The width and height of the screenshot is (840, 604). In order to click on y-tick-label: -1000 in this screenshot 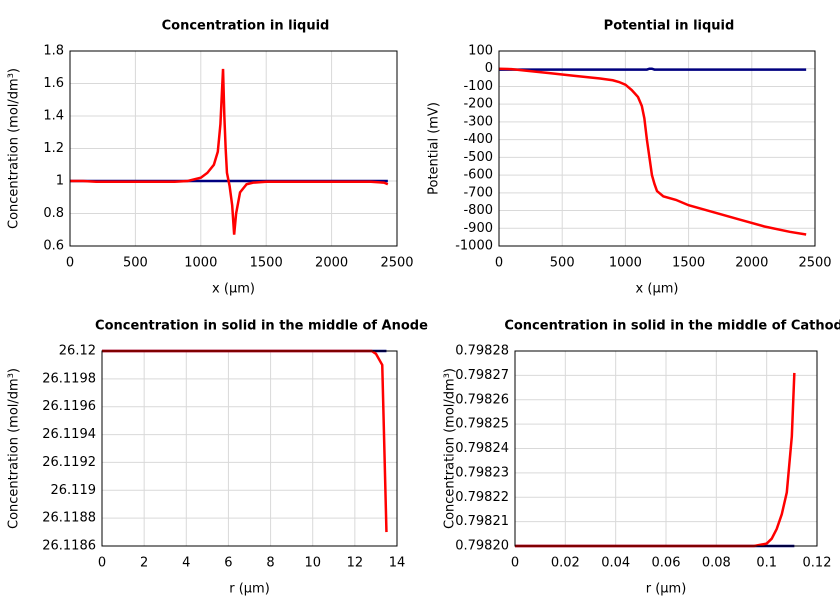, I will do `click(474, 246)`.